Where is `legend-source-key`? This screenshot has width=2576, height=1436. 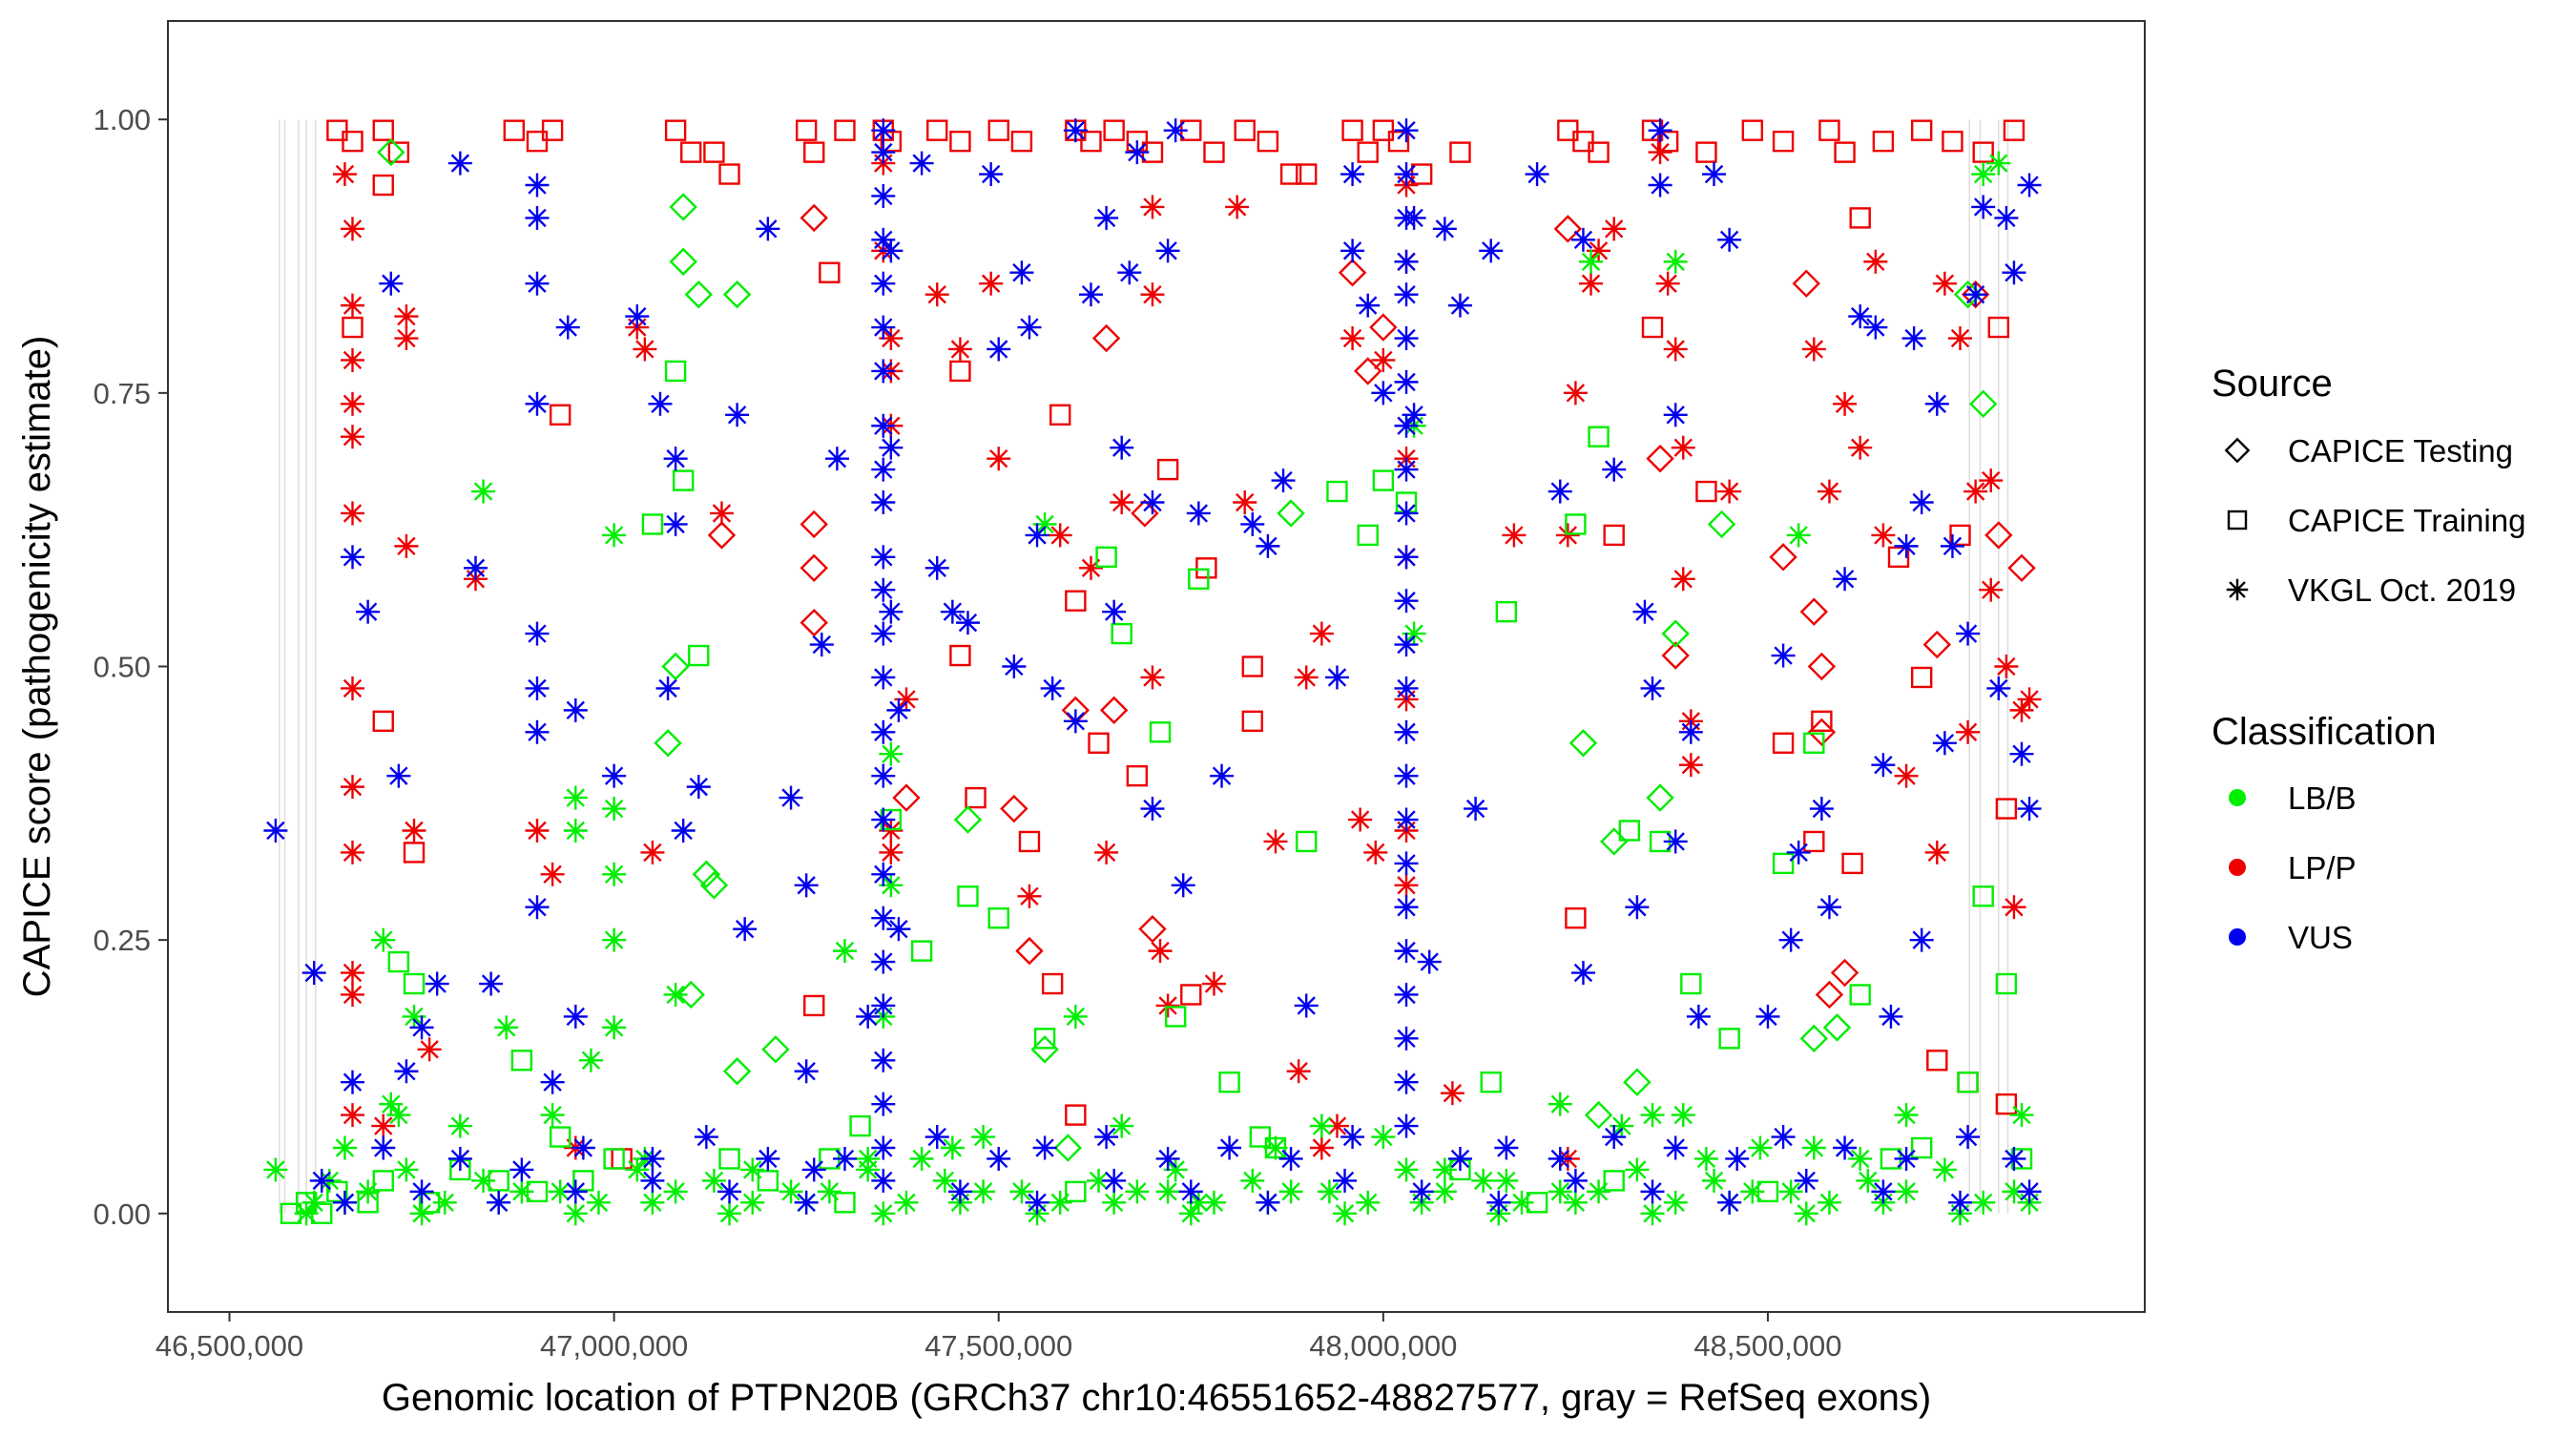 legend-source-key is located at coordinates (2237, 589).